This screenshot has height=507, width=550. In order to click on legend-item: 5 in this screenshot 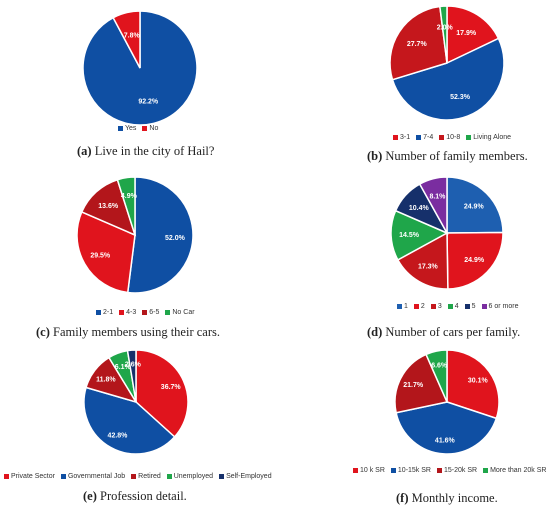, I will do `click(470, 306)`.